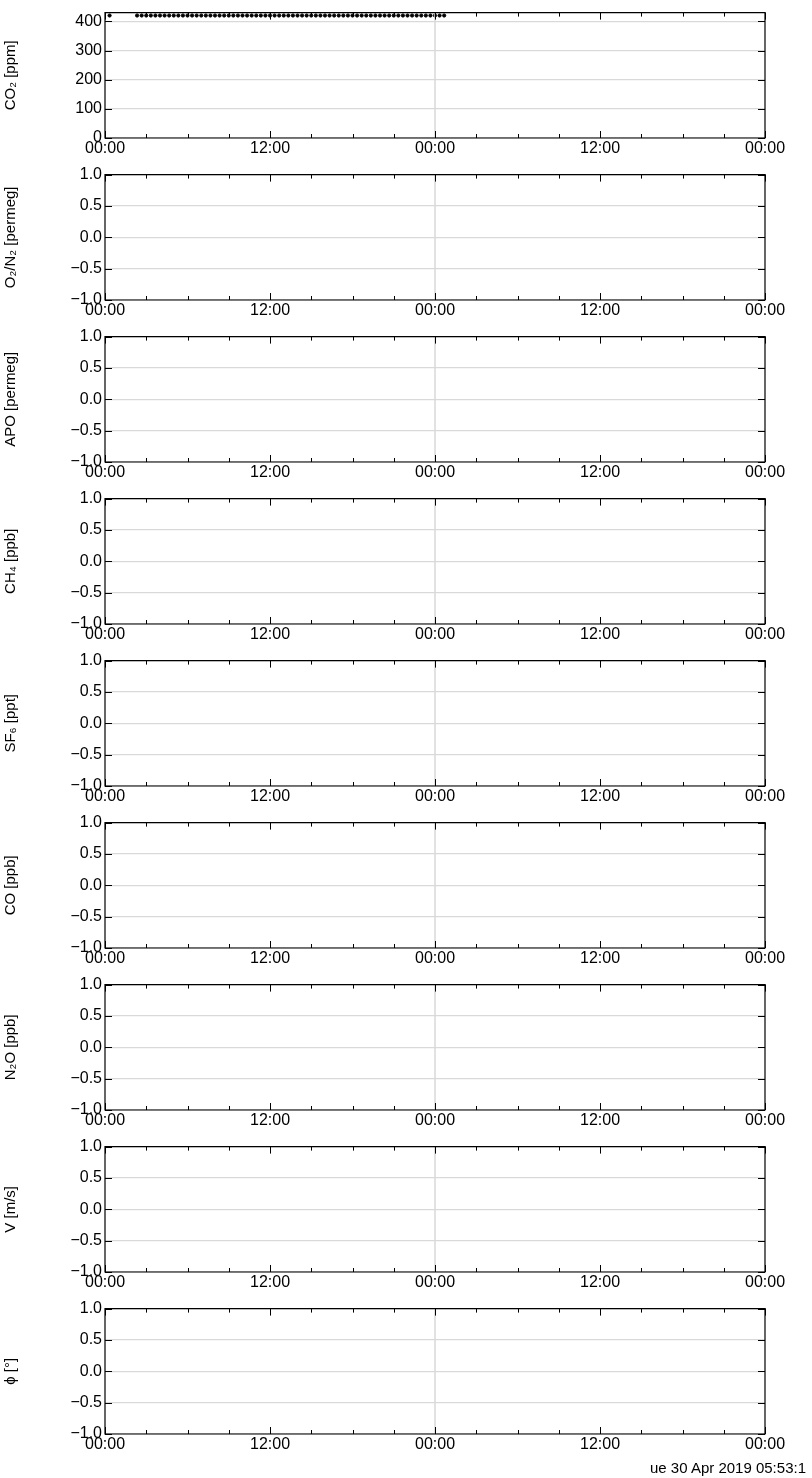 The width and height of the screenshot is (812, 1478). What do you see at coordinates (10, 237) in the screenshot?
I see `y-axis-title: O₂/N₂ [permeg]` at bounding box center [10, 237].